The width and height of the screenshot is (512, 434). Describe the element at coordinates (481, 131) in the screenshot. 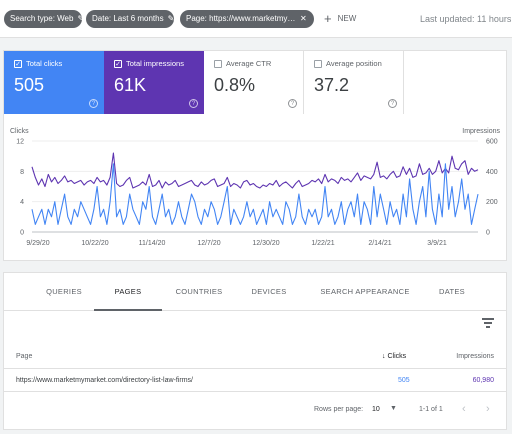

I see `right-axis-label: Impressions` at that location.